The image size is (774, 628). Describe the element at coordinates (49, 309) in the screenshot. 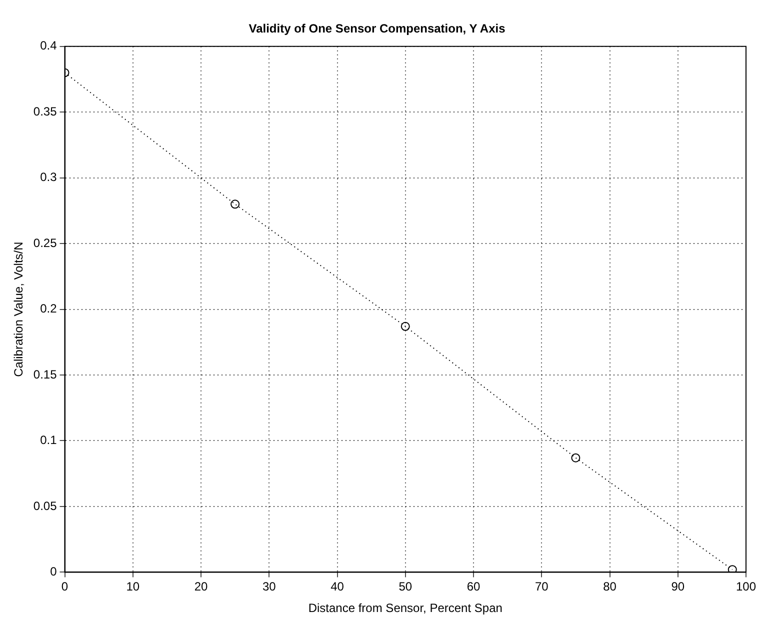

I see `y-tick-label: 0.2` at that location.